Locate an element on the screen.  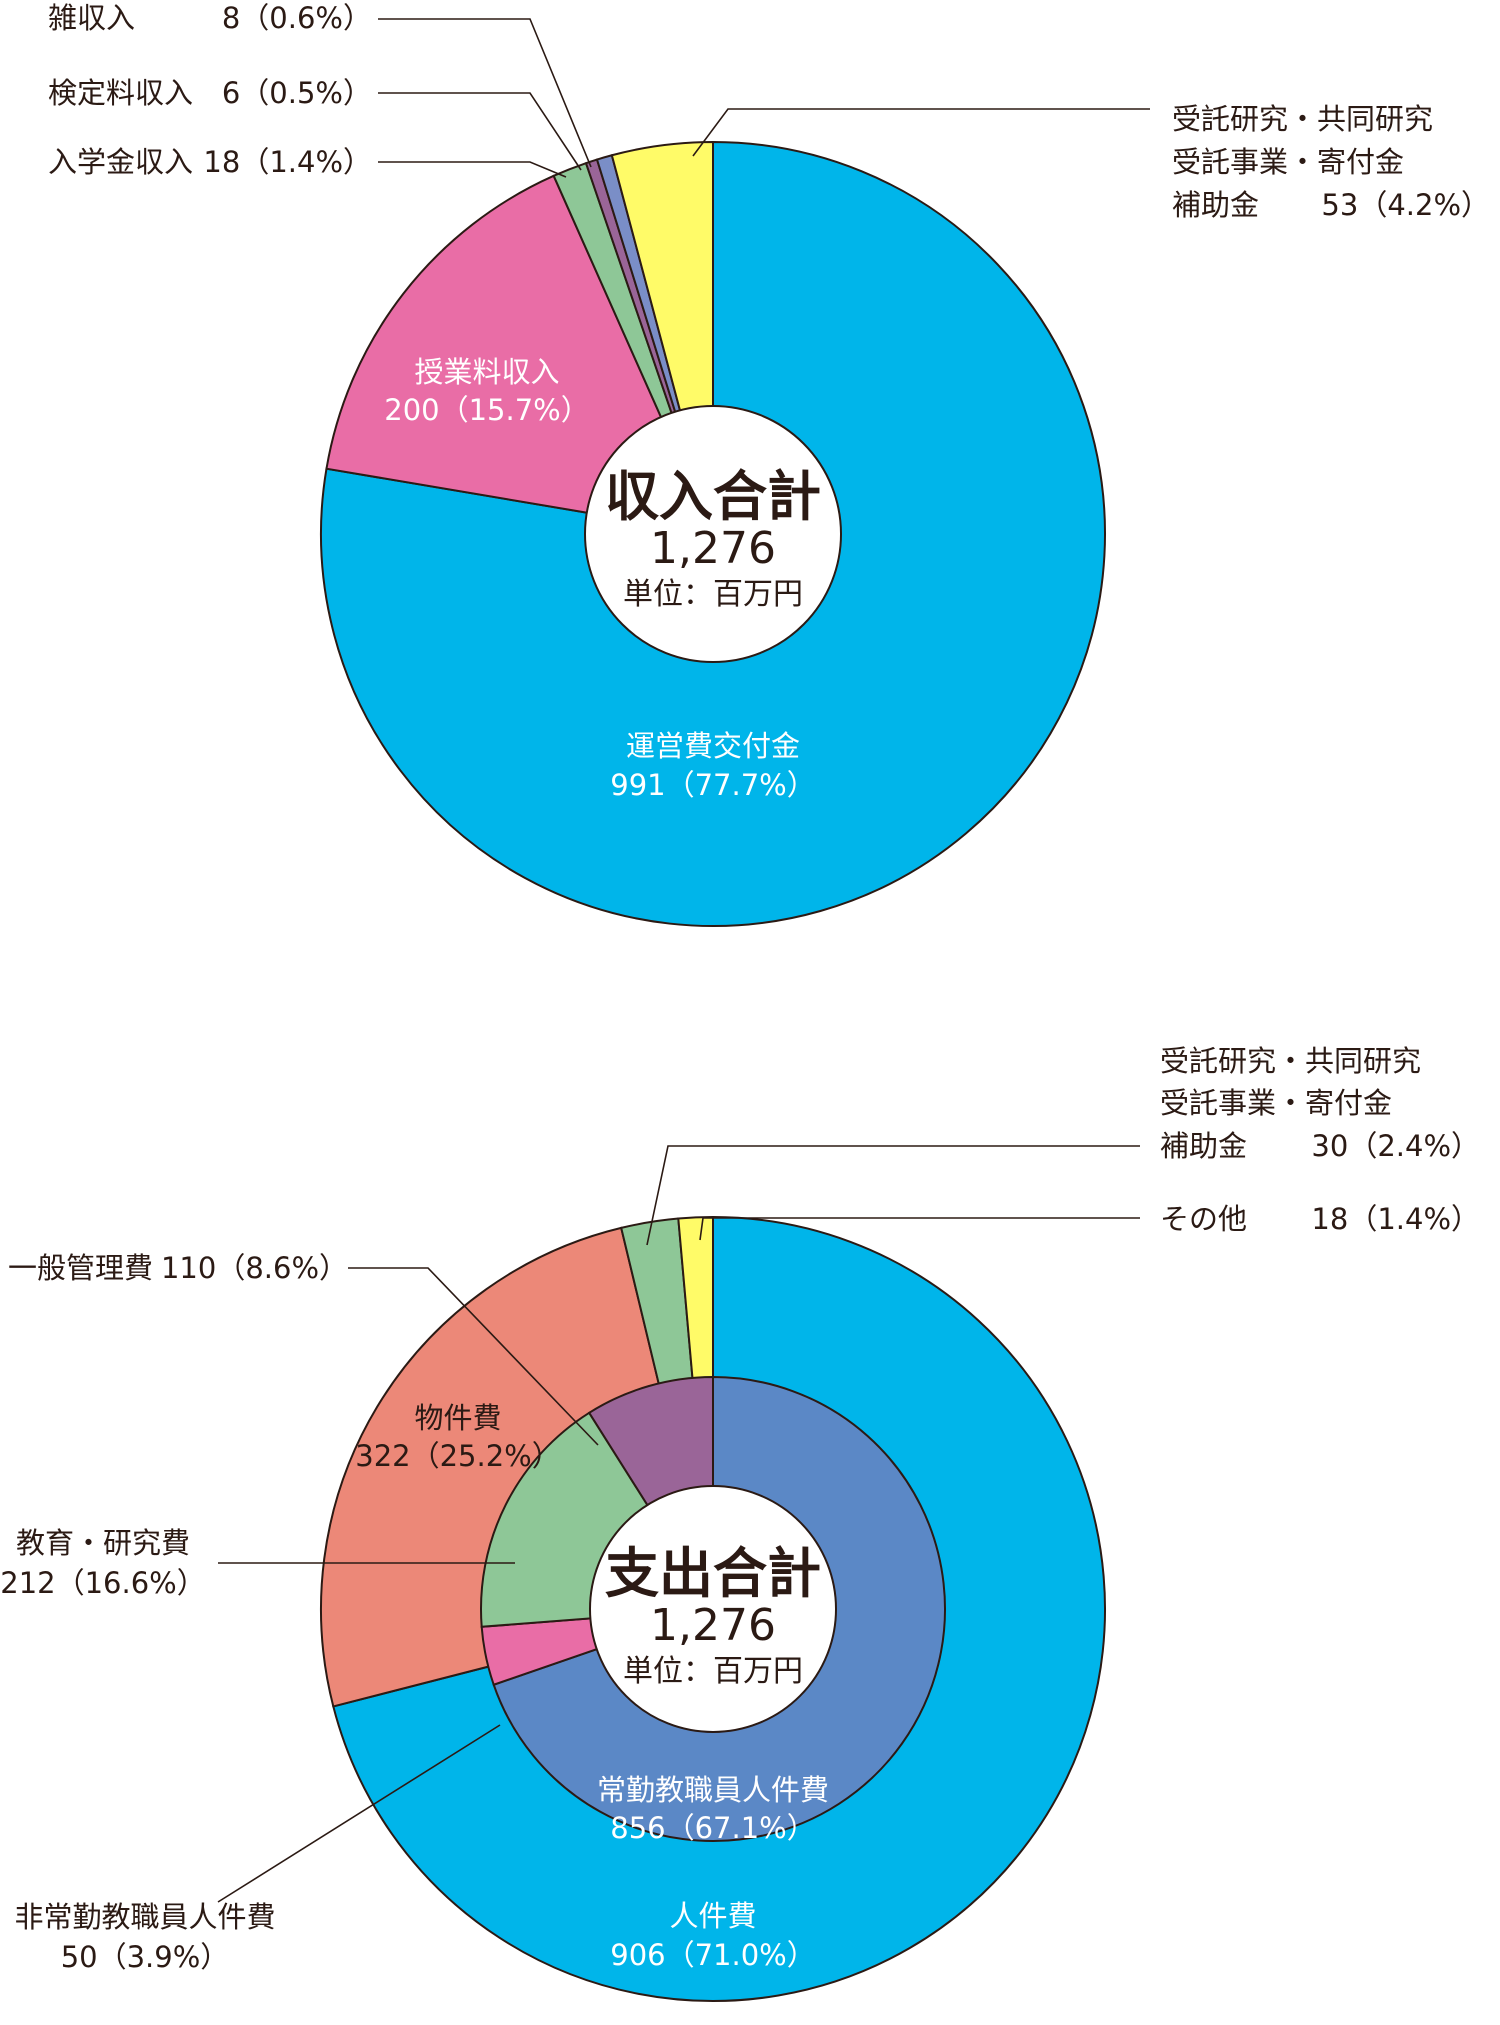
label-jutaku-income-line2: 受託事業・寄付金 is located at coordinates (1288, 162).